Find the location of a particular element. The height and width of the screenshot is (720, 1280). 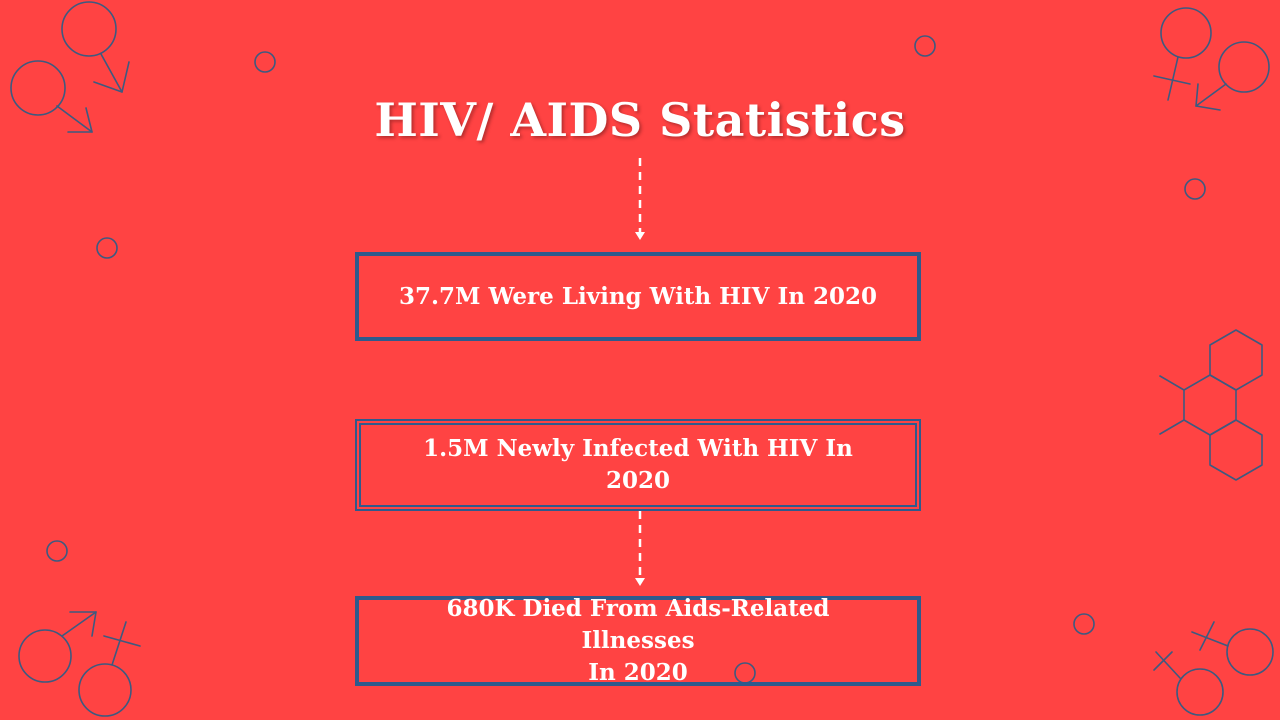

page-title: HIV/ AIDS Statistics is located at coordinates (640, 120).